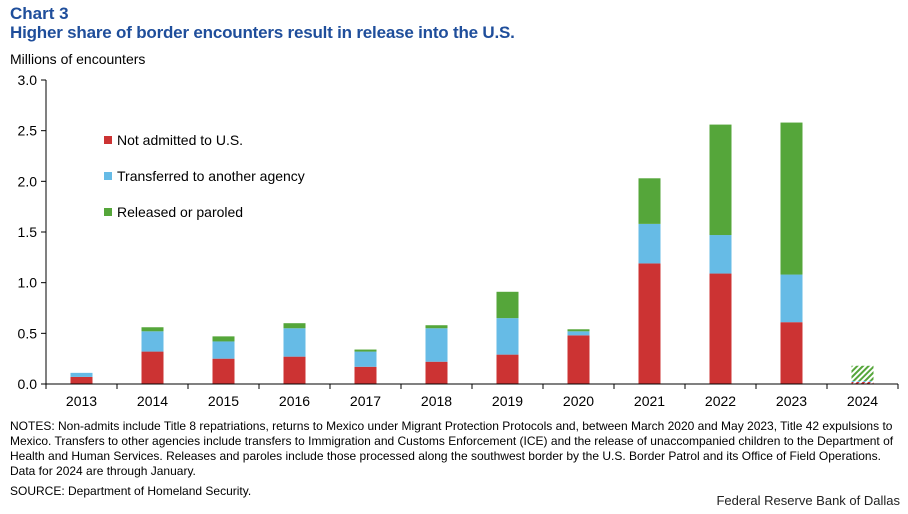 Image resolution: width=908 pixels, height=514 pixels. I want to click on x-tick-label: 2021, so click(649, 401).